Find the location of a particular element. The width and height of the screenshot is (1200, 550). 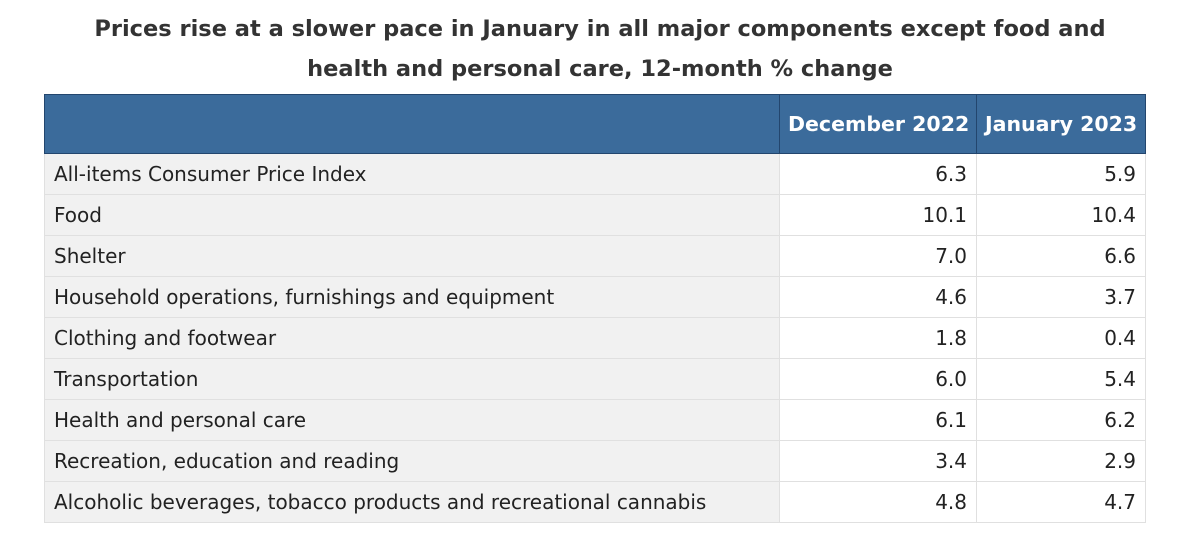

header-corner-cell is located at coordinates (412, 124).